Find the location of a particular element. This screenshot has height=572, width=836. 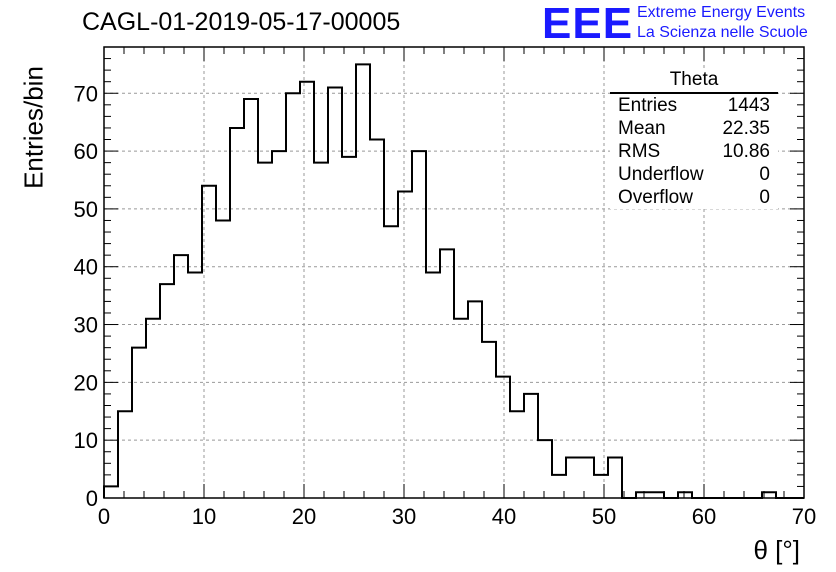

y-tick-label: 40 is located at coordinates (86, 267).